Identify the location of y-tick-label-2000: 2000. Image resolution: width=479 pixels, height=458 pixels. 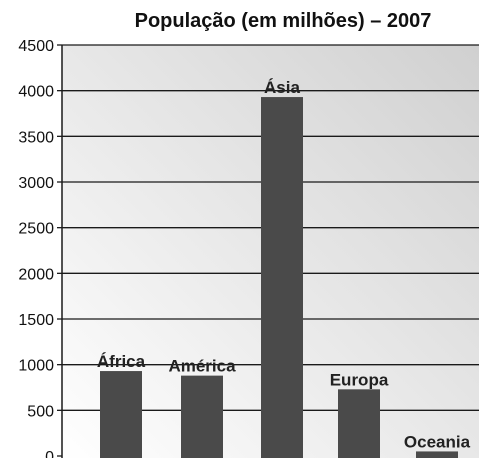
(36, 274).